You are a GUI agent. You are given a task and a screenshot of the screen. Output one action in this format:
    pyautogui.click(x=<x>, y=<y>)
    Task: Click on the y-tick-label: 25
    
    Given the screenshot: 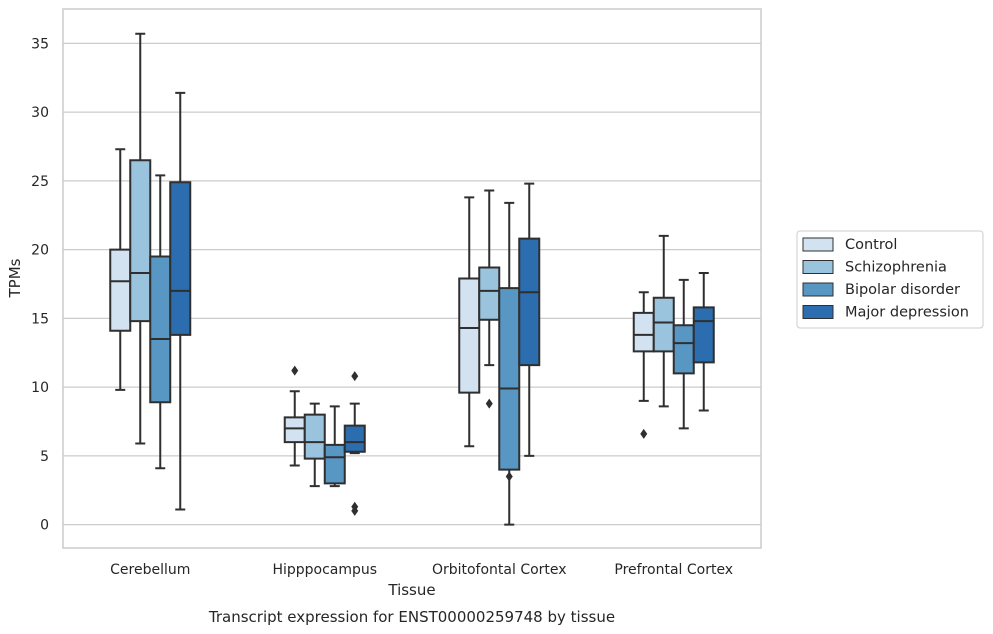 What is the action you would take?
    pyautogui.click(x=40, y=182)
    